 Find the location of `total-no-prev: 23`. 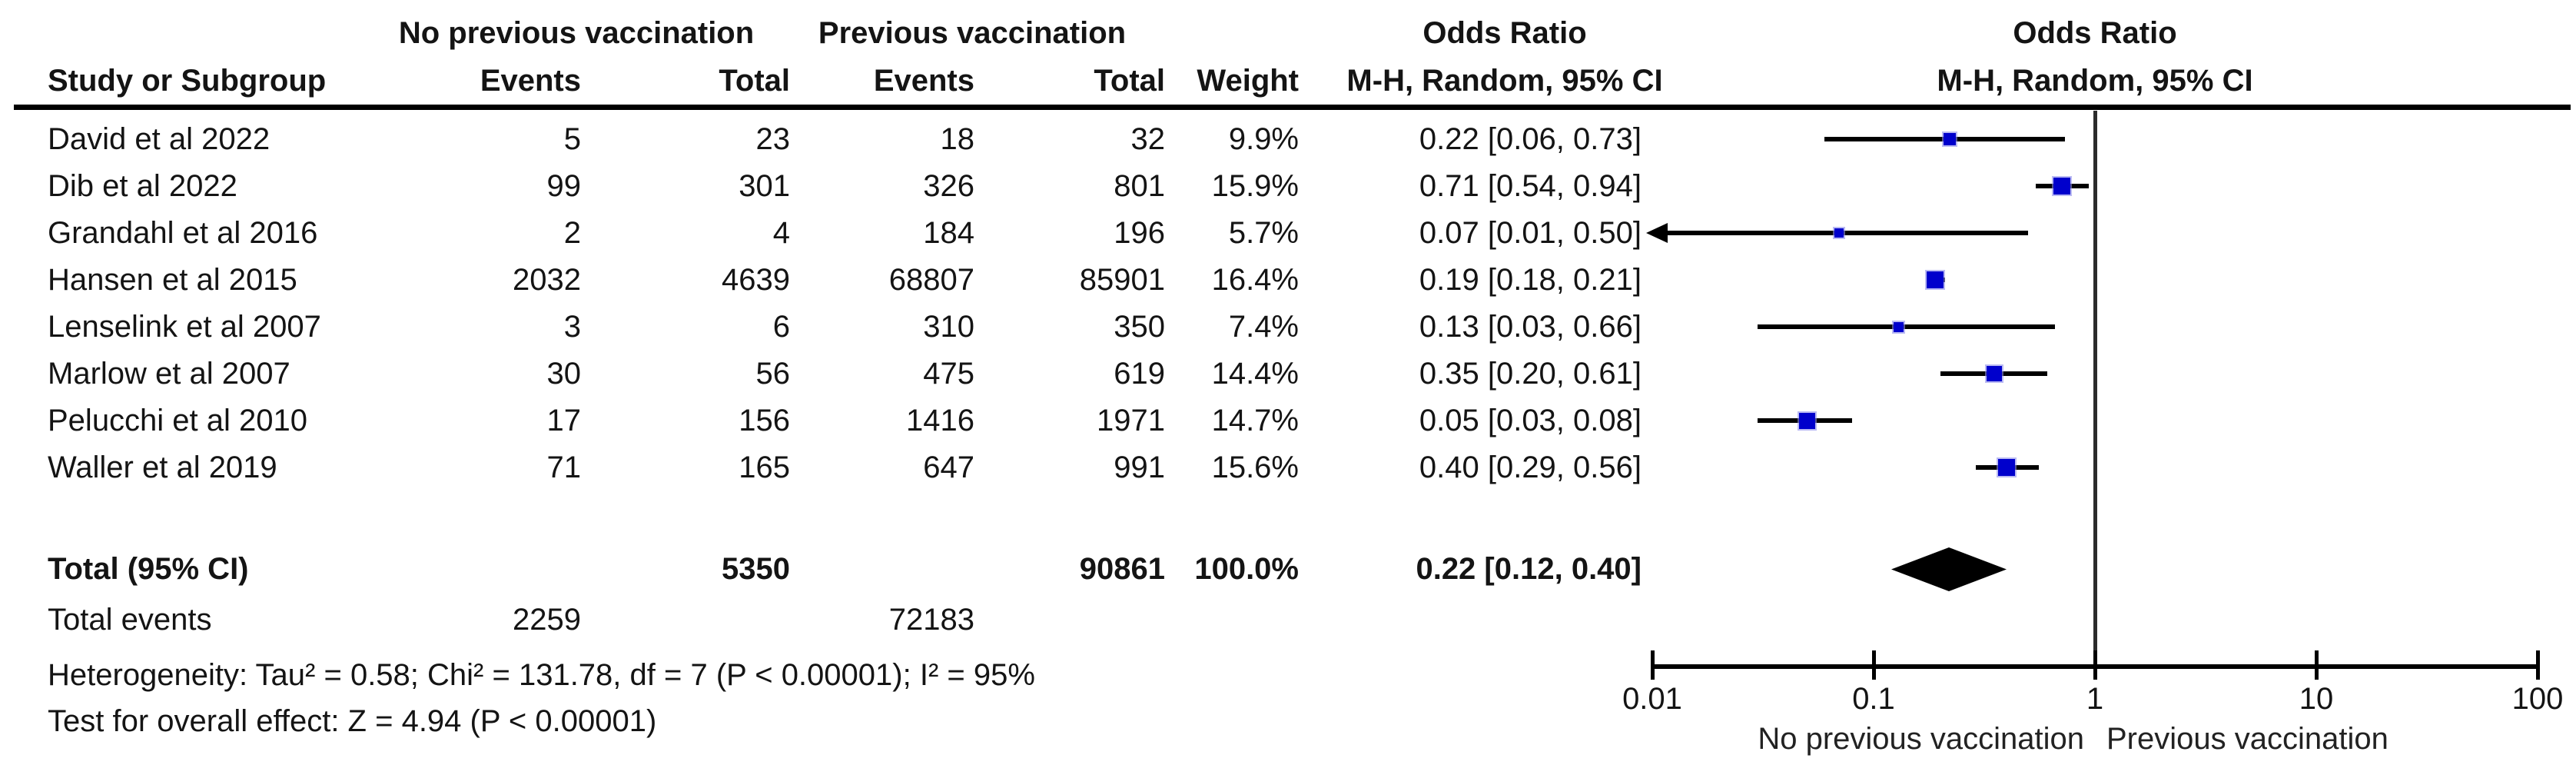

total-no-prev: 23 is located at coordinates (773, 139).